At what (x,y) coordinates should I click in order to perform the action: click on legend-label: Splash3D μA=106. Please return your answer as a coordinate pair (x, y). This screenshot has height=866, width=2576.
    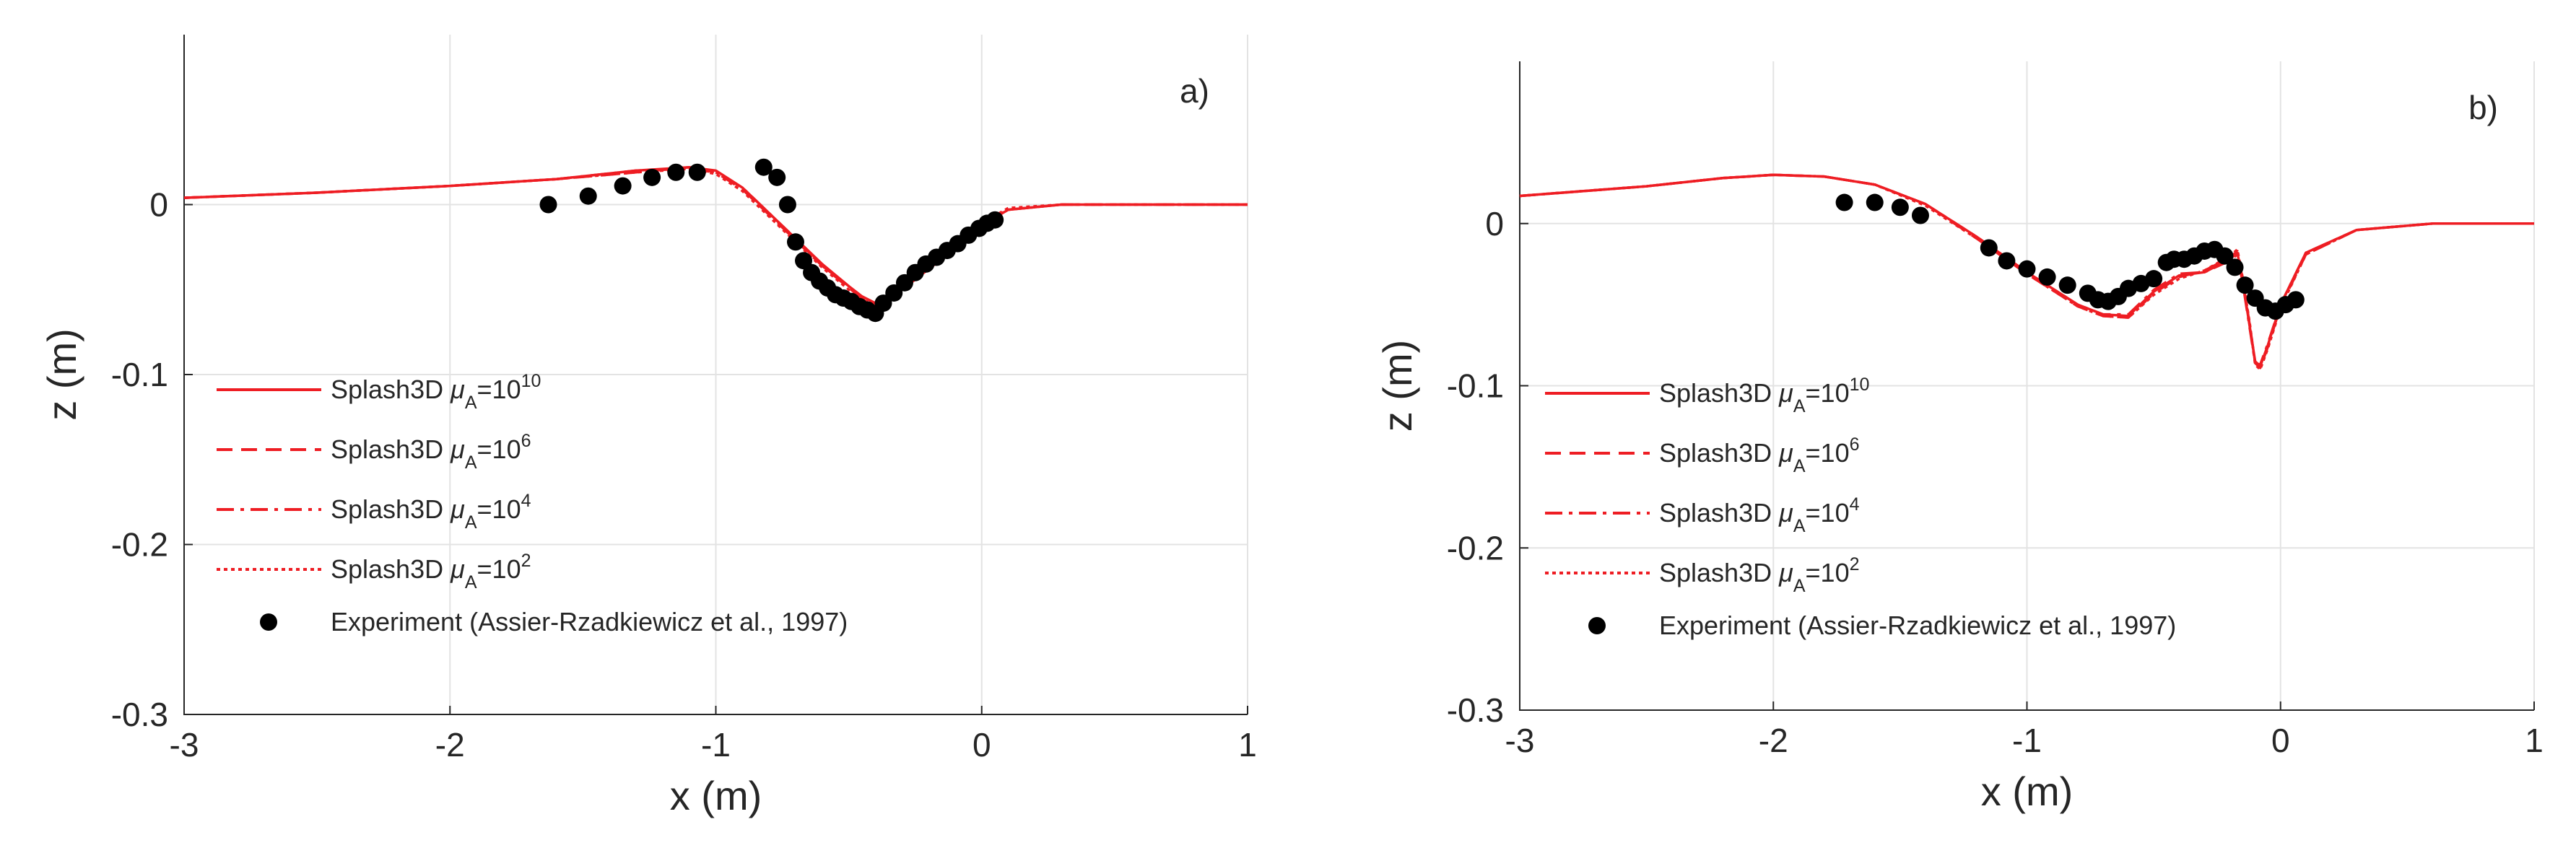
    Looking at the image, I should click on (431, 452).